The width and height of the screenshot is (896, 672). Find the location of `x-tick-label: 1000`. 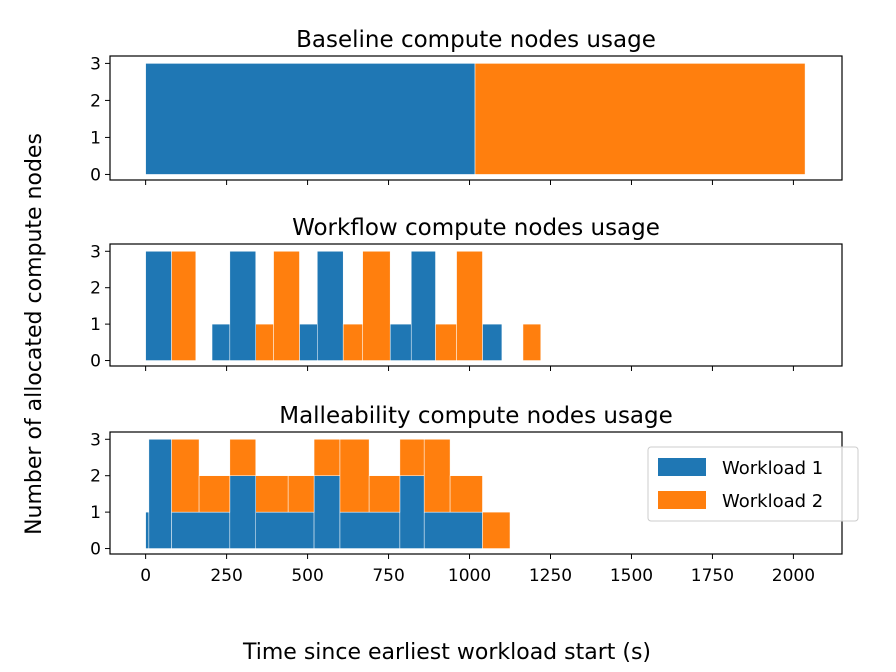

x-tick-label: 1000 is located at coordinates (469, 576).